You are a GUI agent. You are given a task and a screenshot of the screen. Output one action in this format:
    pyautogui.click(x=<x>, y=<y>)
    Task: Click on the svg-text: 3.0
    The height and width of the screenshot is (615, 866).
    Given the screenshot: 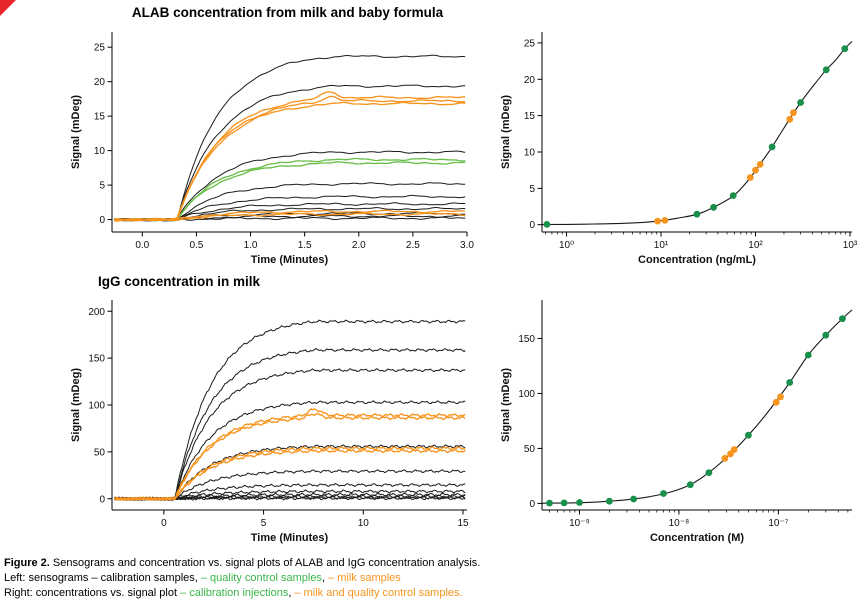 What is the action you would take?
    pyautogui.click(x=467, y=245)
    